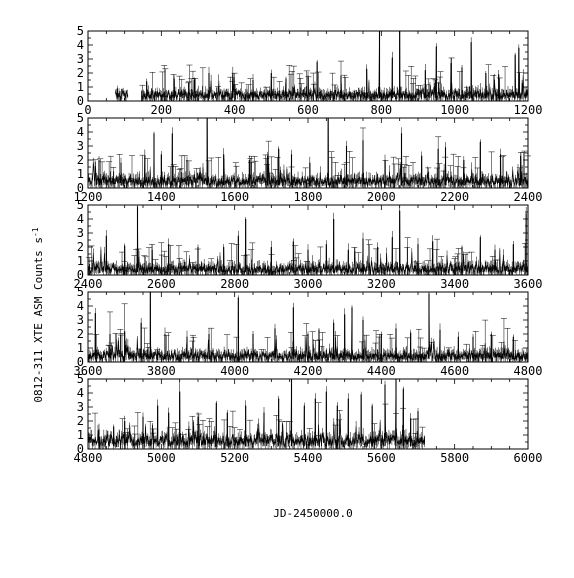  I want to click on x-tick-label: 4200, so click(308, 371).